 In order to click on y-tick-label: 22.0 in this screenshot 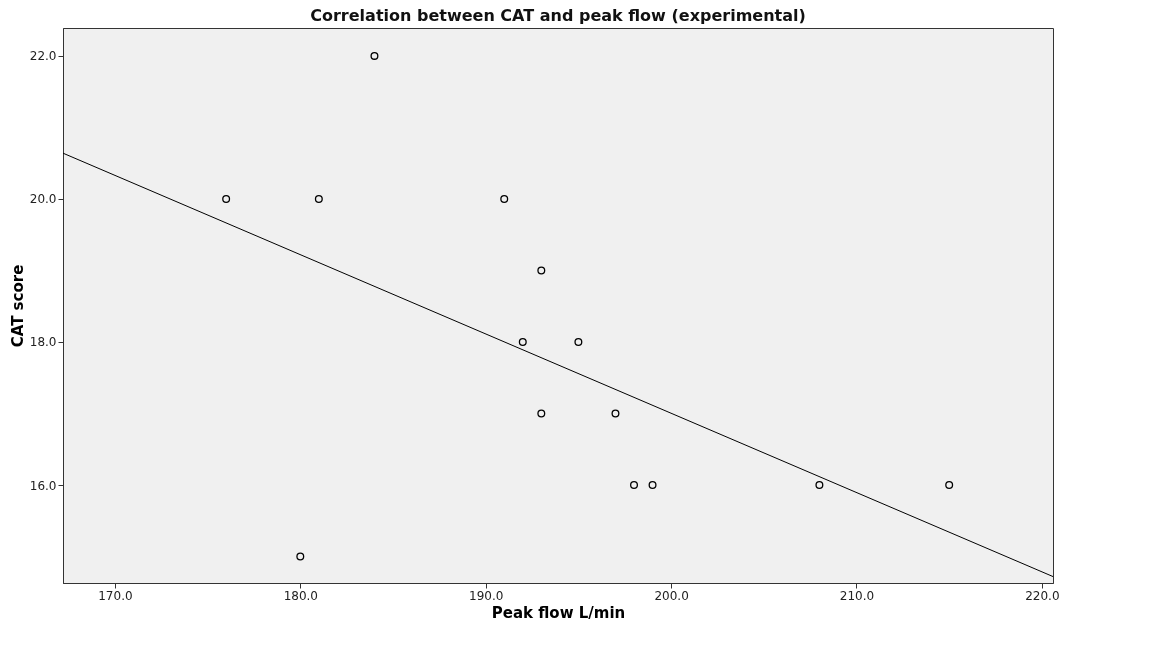, I will do `click(43, 56)`.